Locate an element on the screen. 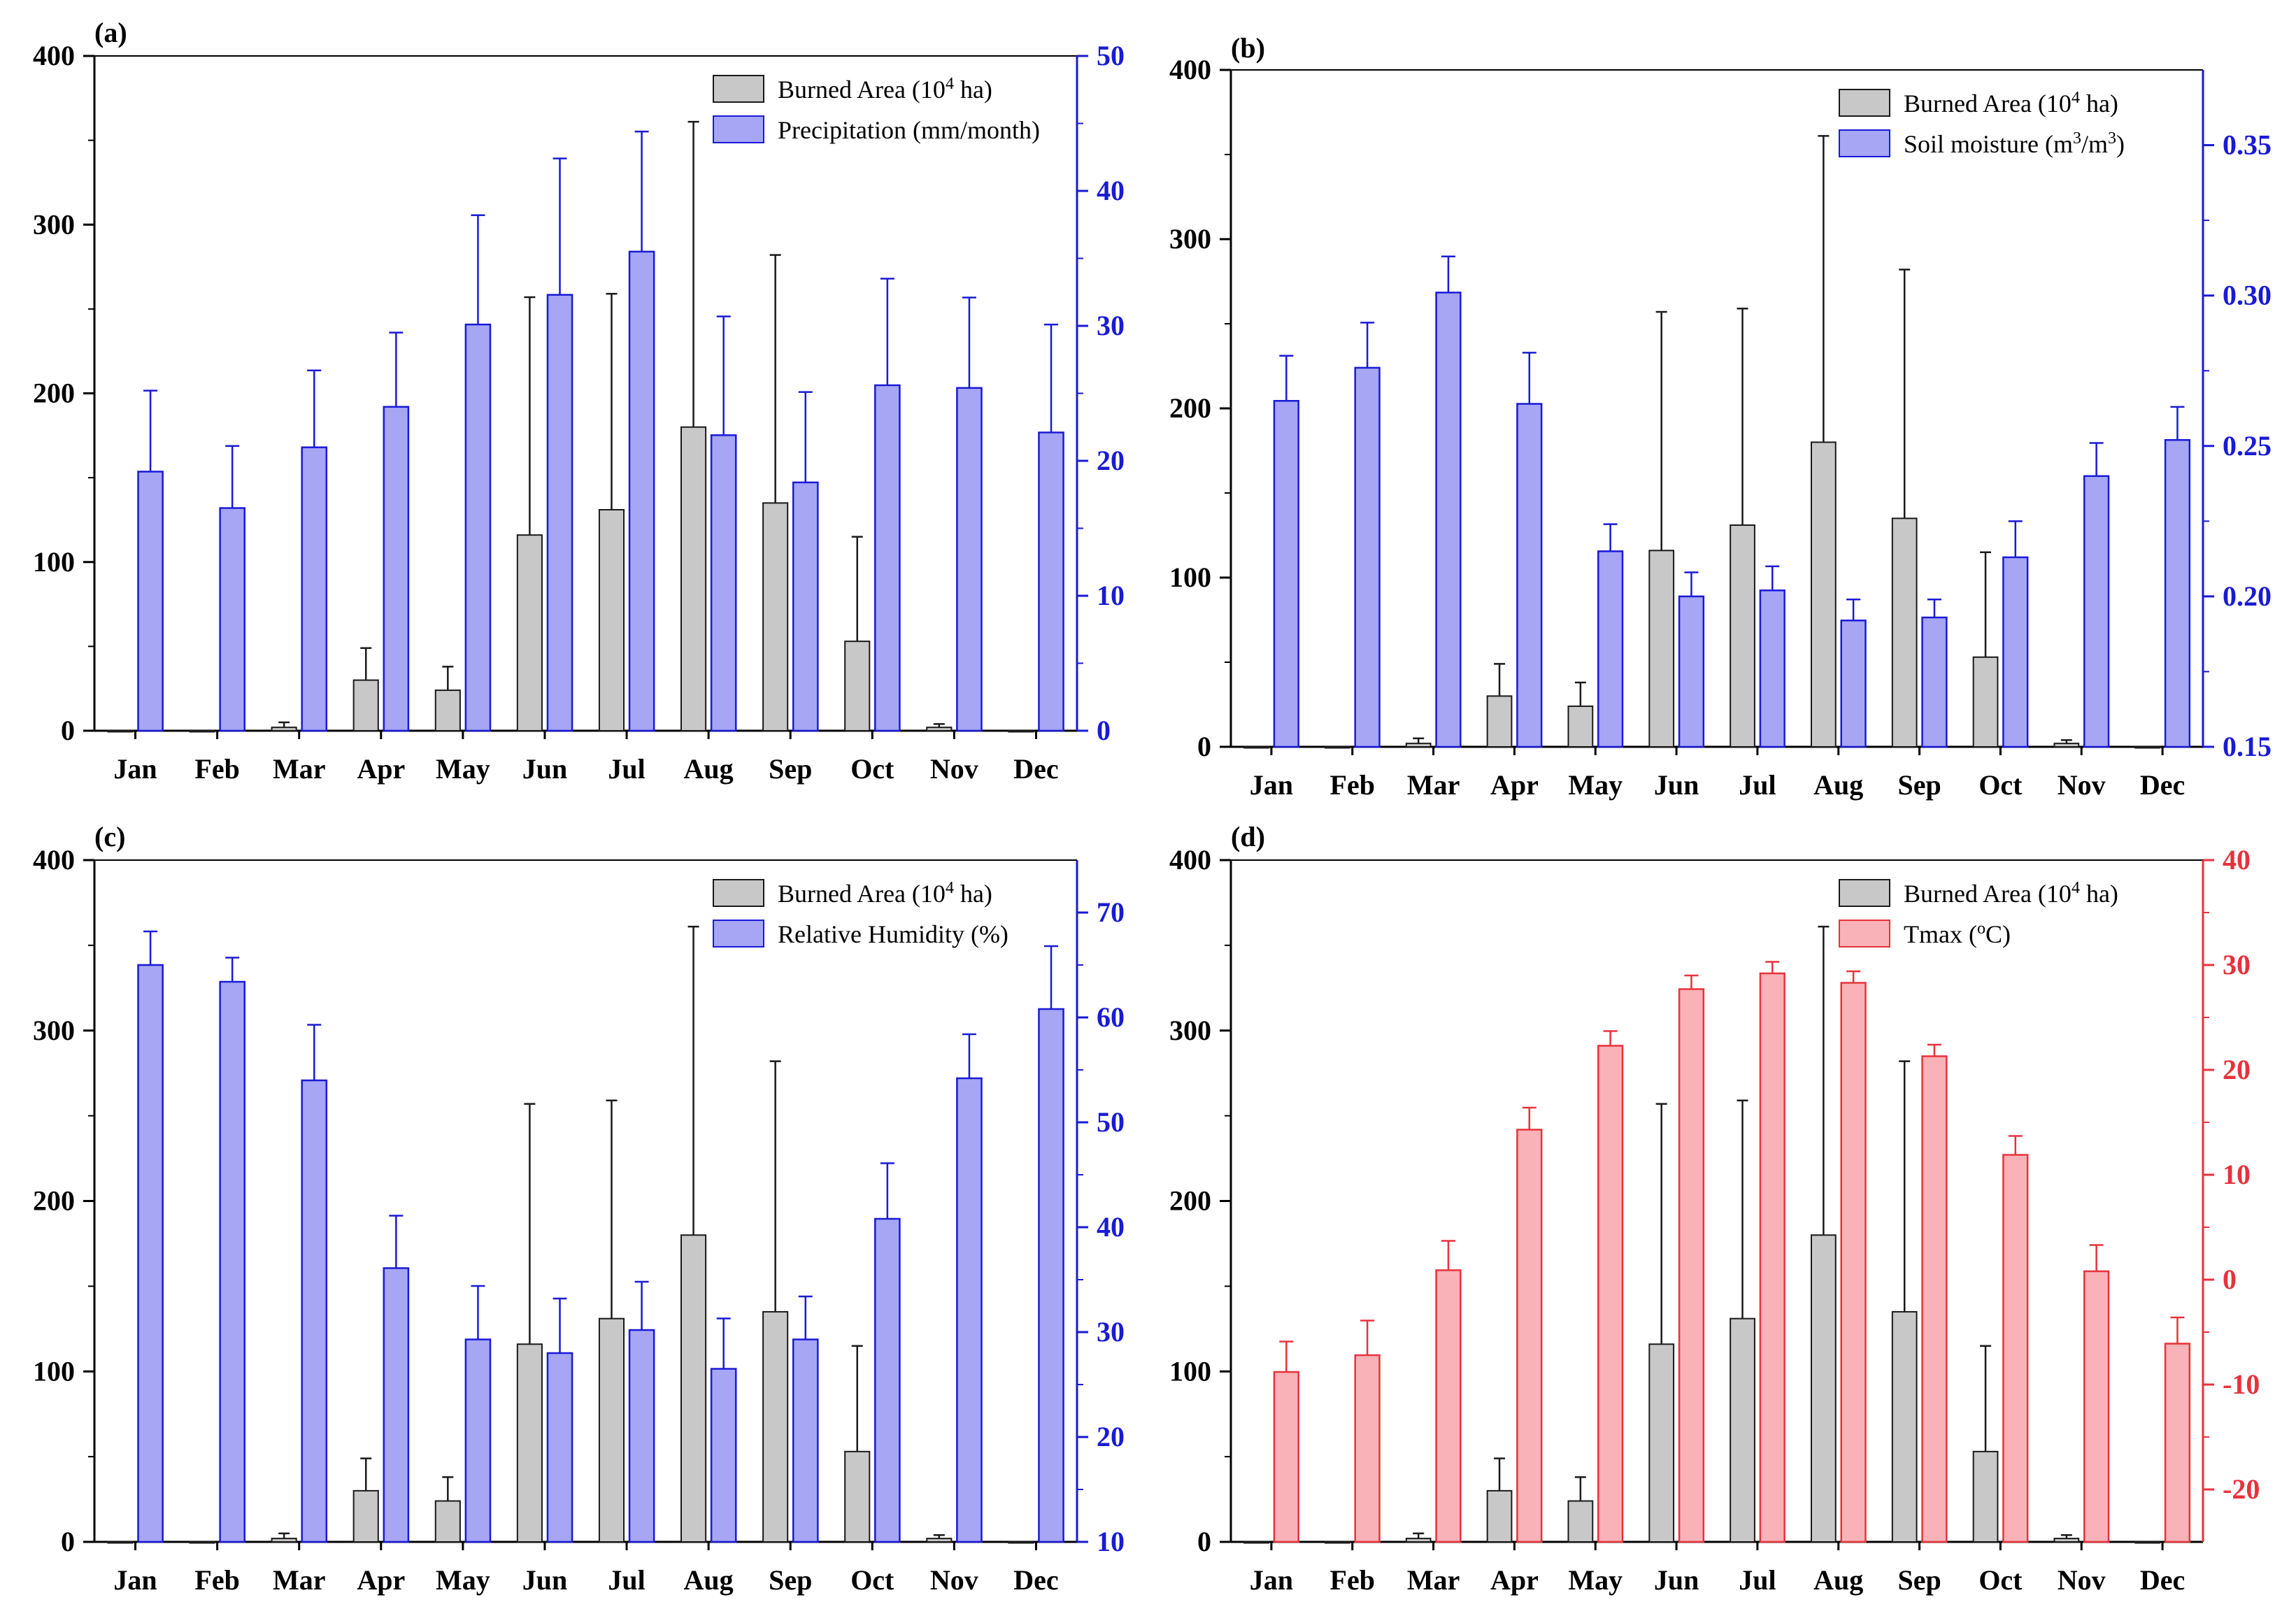  right-tick-label: 0.25 is located at coordinates (2247, 446).